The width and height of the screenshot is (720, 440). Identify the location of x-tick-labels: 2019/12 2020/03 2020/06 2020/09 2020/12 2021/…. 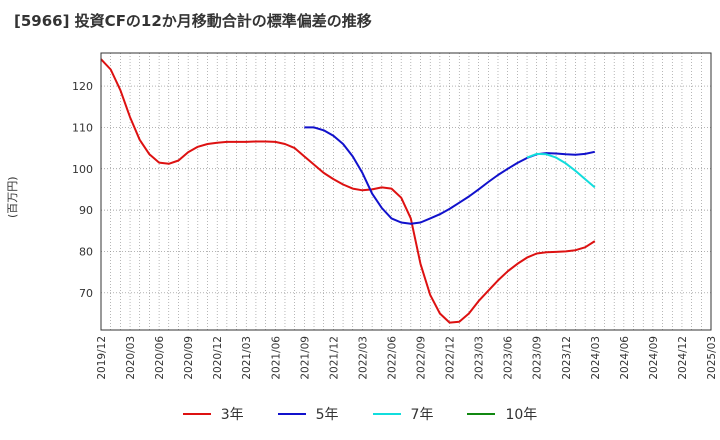
(407, 358).